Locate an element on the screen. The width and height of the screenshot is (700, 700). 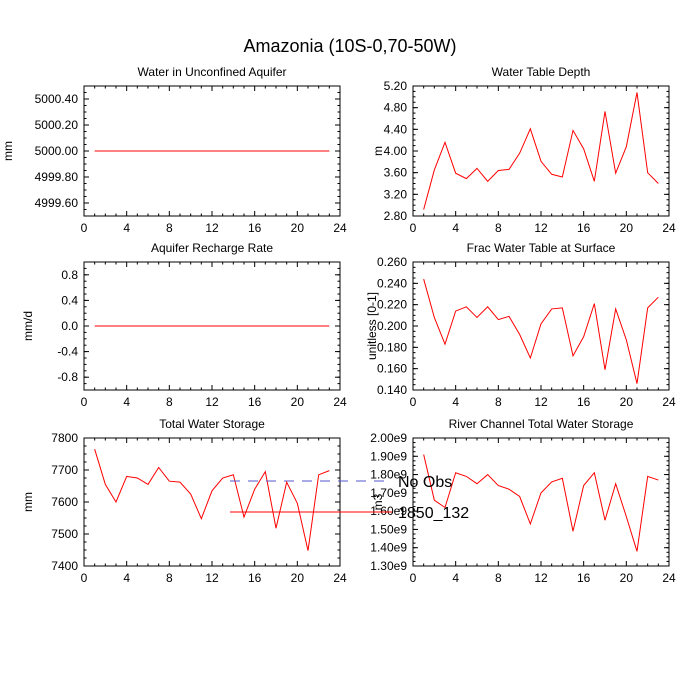
figure-title: Amazonia (10S-0,70-50W) is located at coordinates (349, 46).